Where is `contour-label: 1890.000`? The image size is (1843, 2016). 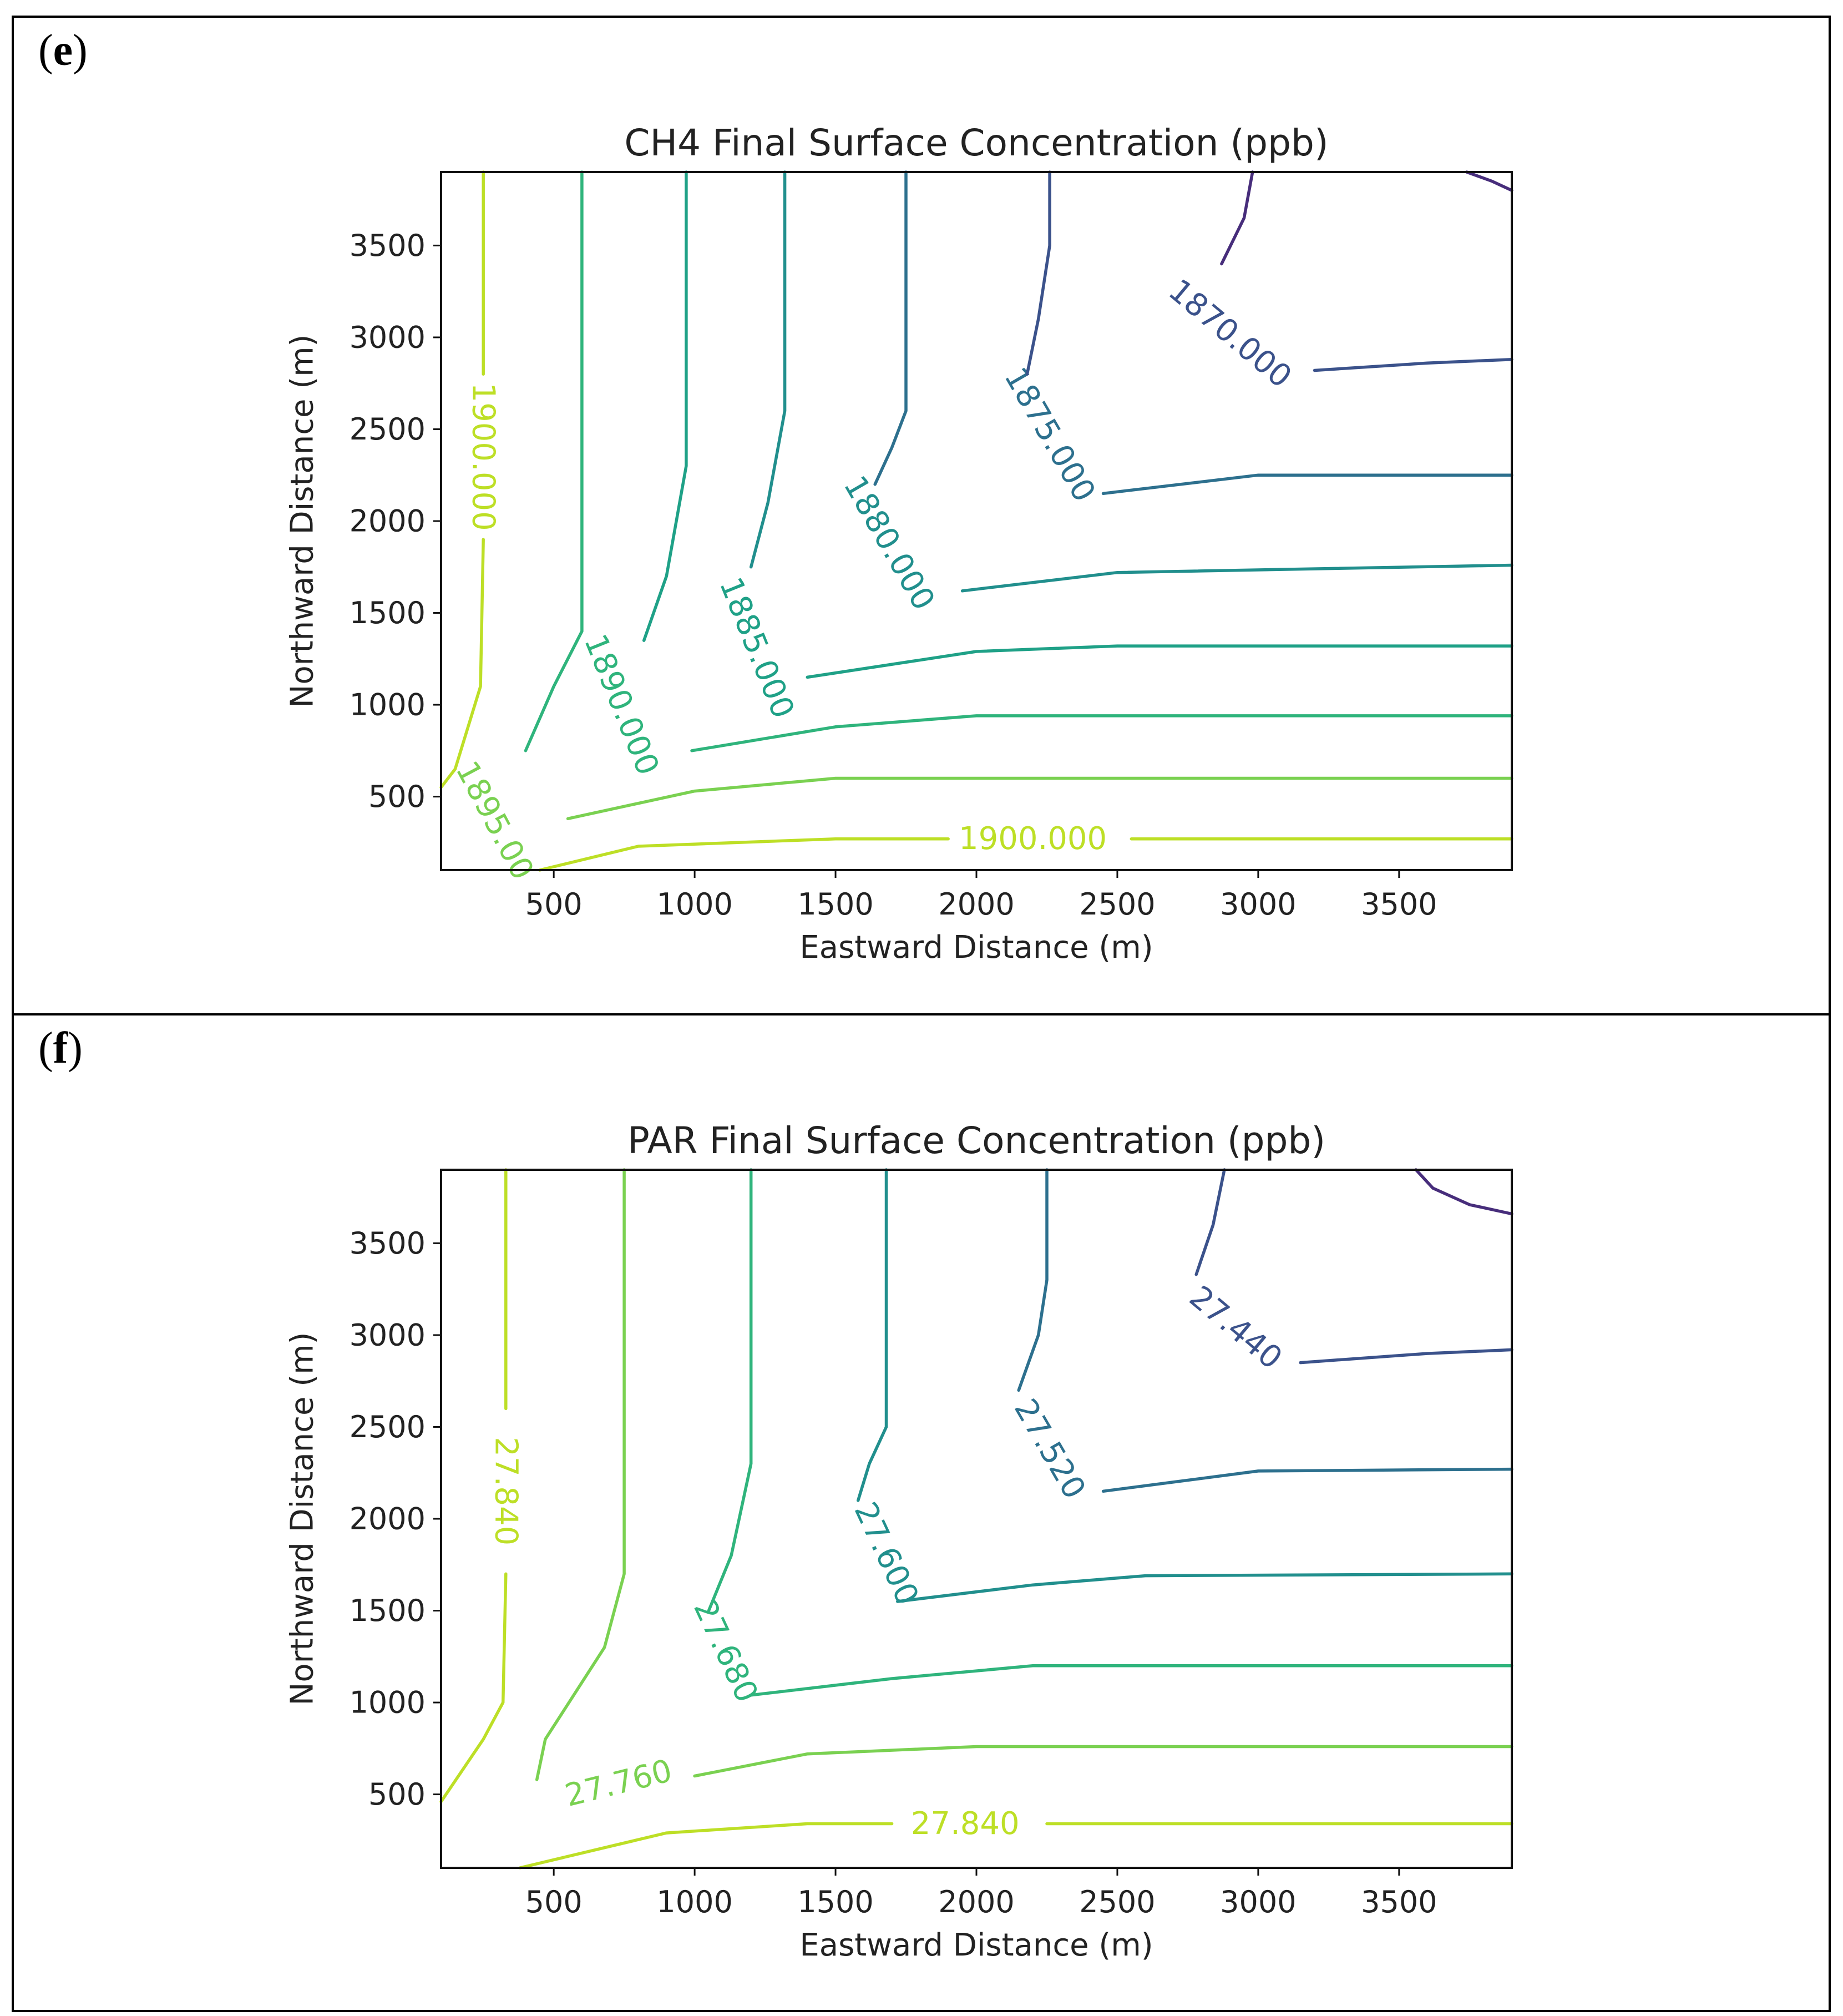 contour-label: 1890.000 is located at coordinates (621, 704).